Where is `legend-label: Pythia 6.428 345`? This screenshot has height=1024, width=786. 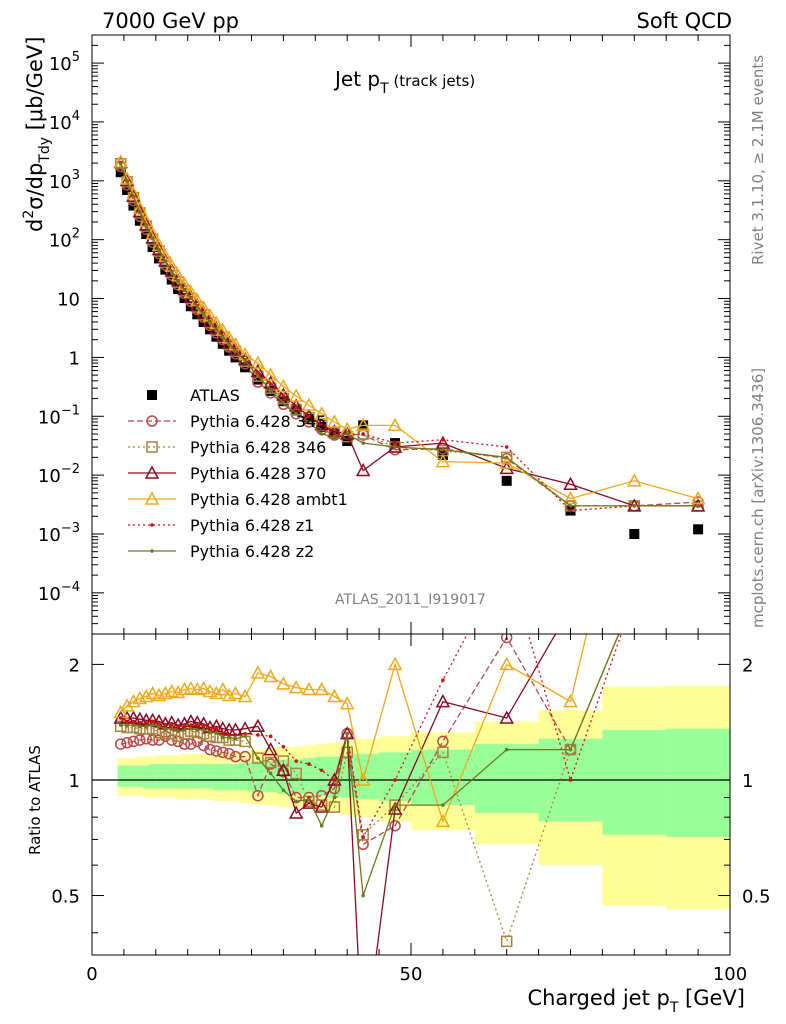
legend-label: Pythia 6.428 345 is located at coordinates (258, 421).